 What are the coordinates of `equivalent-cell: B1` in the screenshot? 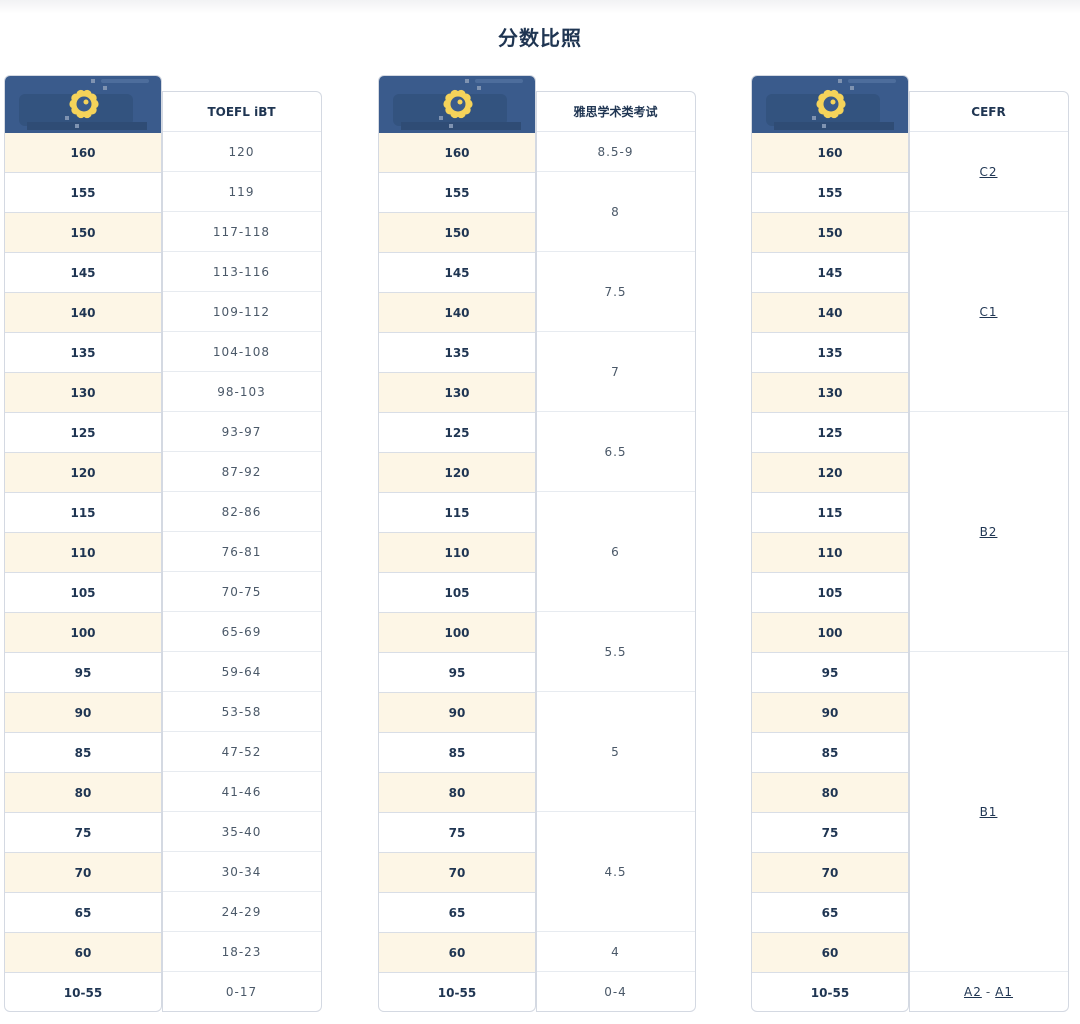 It's located at (988, 812).